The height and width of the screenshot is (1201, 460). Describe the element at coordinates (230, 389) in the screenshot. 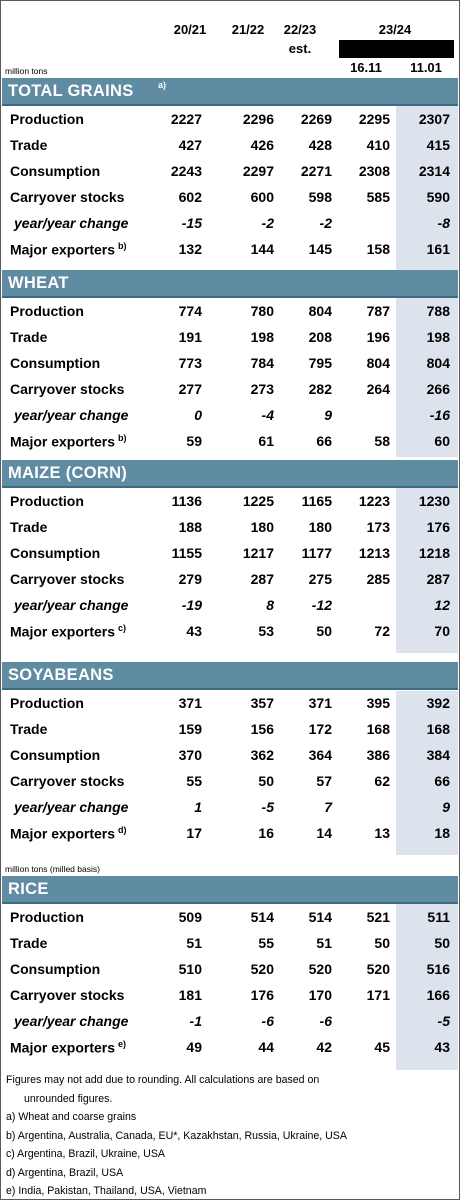

I see `table-row: Carryover stocks 277 273 282 264 266` at that location.